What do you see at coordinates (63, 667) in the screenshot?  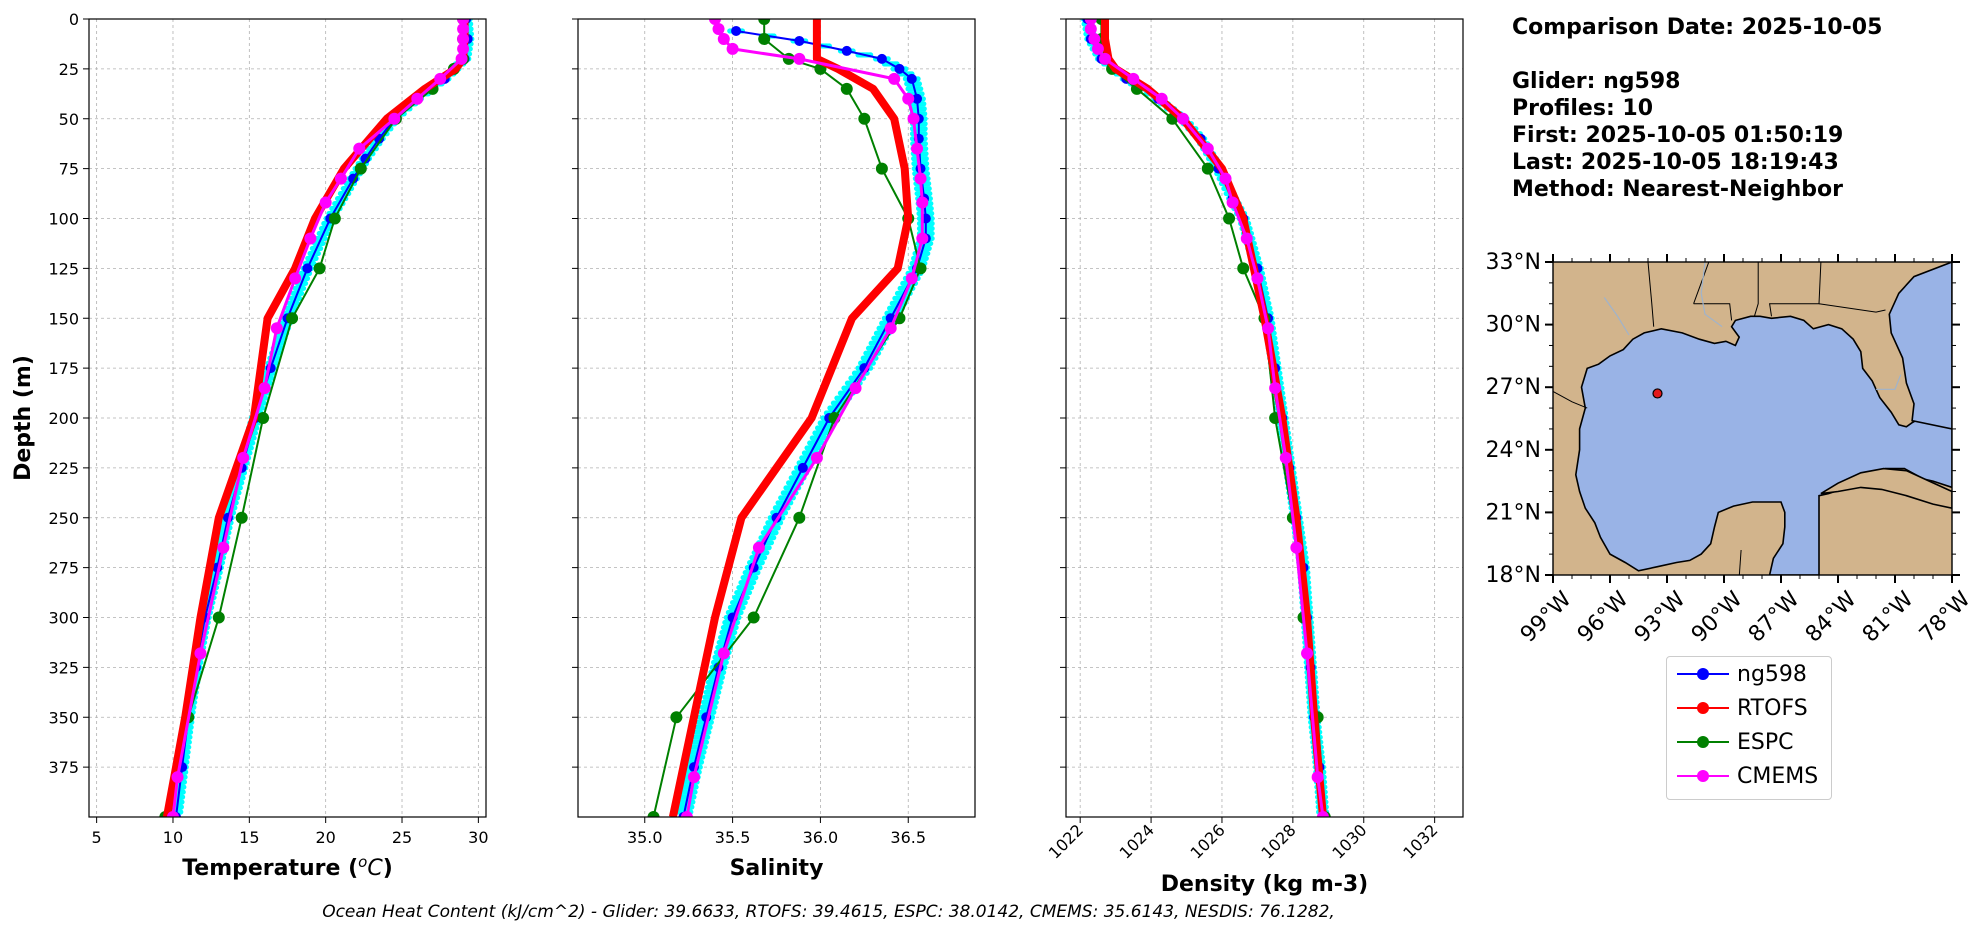 I see `y-tick-label: 325` at bounding box center [63, 667].